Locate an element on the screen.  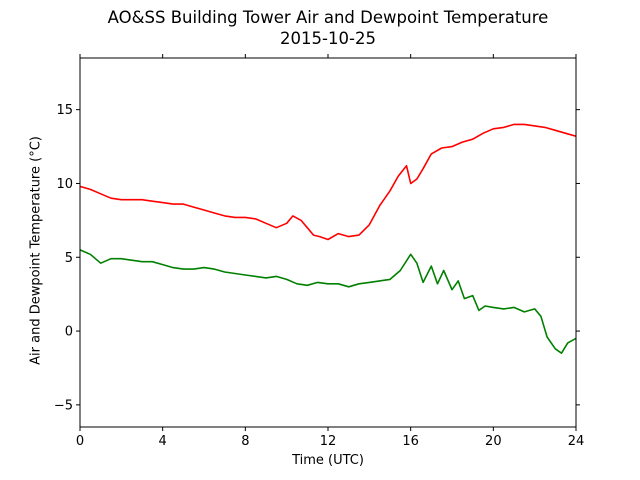
y-tick-label: −5 is located at coordinates (63, 405).